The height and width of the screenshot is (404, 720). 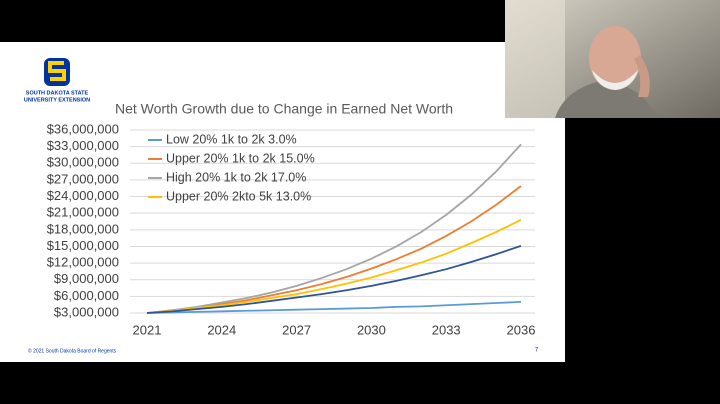 I want to click on logo: SOUTH DAKOTA STATE UNIVERSITY EXTENSION, so click(x=57, y=80).